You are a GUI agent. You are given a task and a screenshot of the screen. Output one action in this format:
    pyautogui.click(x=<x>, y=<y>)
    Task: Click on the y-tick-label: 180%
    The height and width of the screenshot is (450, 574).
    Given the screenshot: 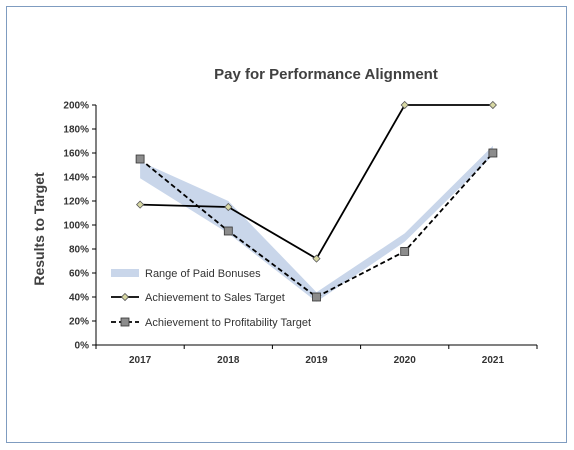 What is the action you would take?
    pyautogui.click(x=76, y=130)
    